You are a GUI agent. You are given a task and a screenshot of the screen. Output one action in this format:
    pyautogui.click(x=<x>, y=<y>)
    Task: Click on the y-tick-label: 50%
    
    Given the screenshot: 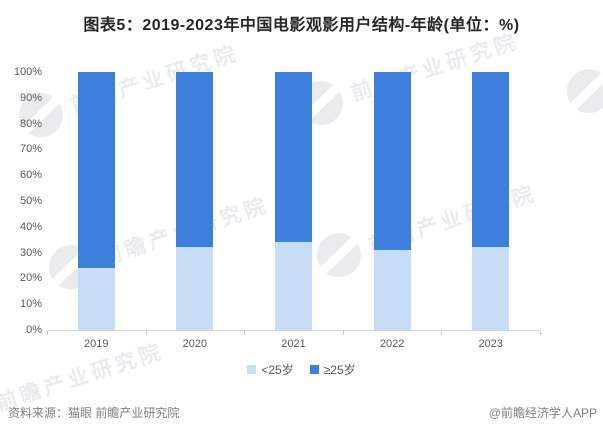 What is the action you would take?
    pyautogui.click(x=30, y=201)
    